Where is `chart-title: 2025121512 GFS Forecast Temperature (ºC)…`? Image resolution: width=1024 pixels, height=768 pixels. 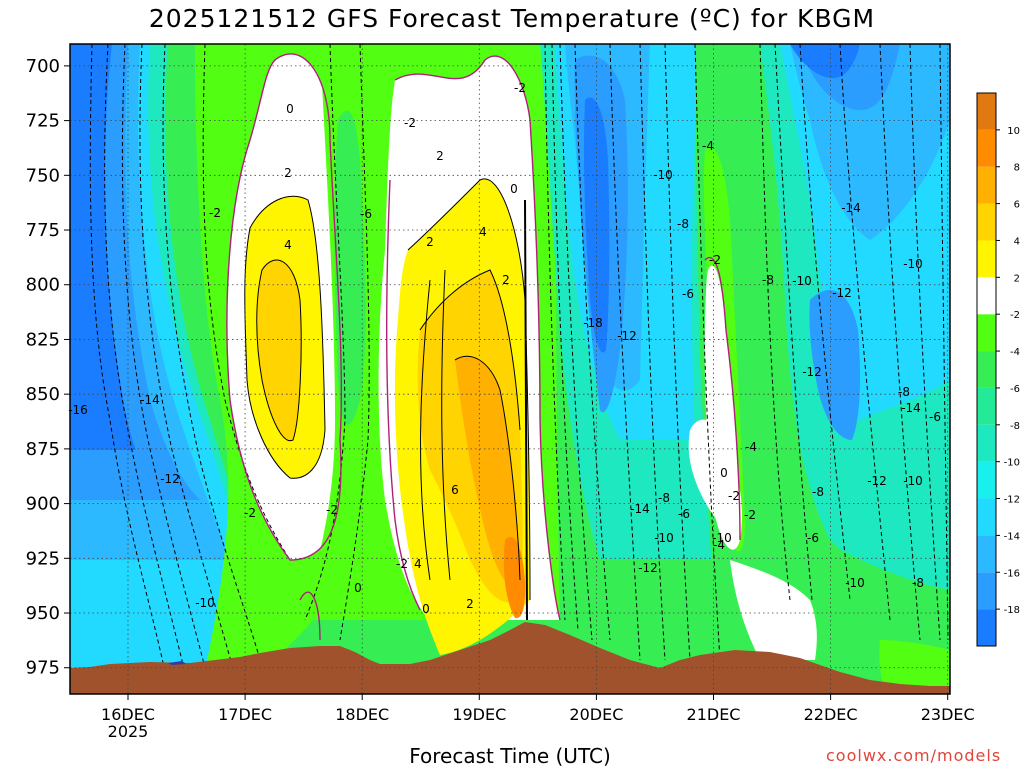
chart-title: 2025121512 GFS Forecast Temperature (ºC)… is located at coordinates (512, 18).